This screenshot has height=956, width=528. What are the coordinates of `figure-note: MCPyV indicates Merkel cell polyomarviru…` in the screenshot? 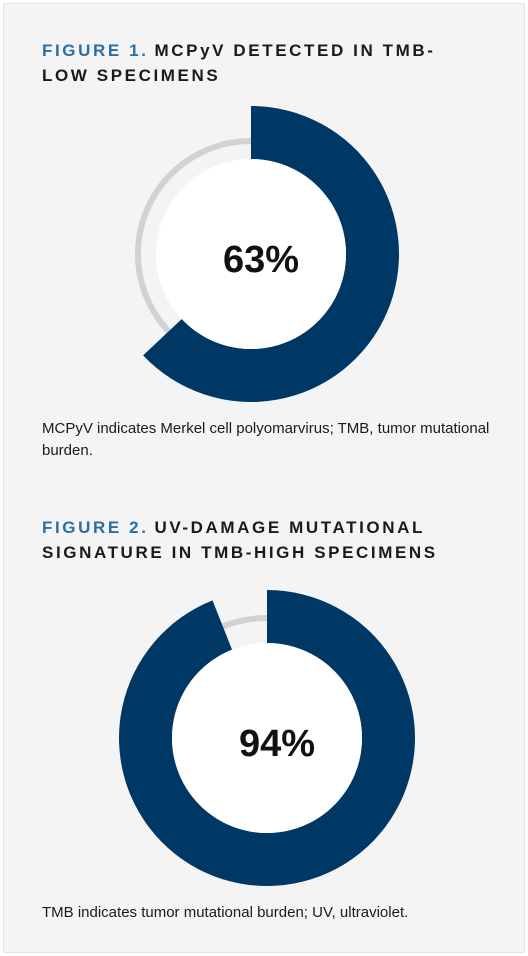 It's located at (266, 439).